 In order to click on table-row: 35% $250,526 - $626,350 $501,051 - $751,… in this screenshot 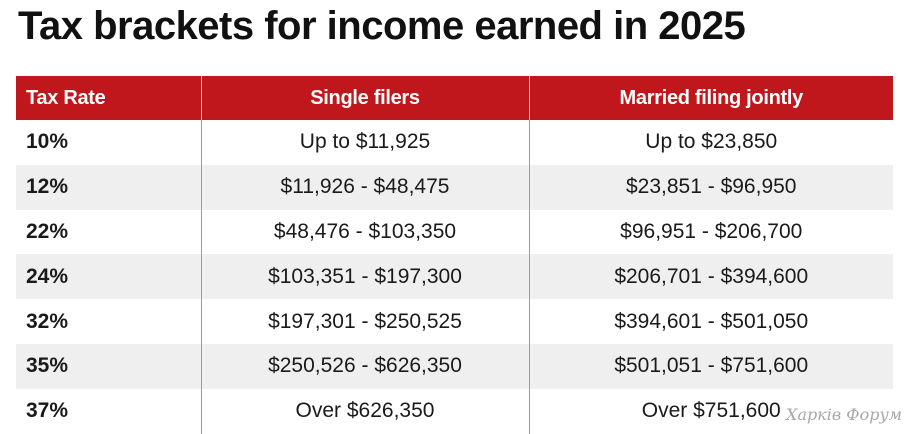, I will do `click(454, 366)`.